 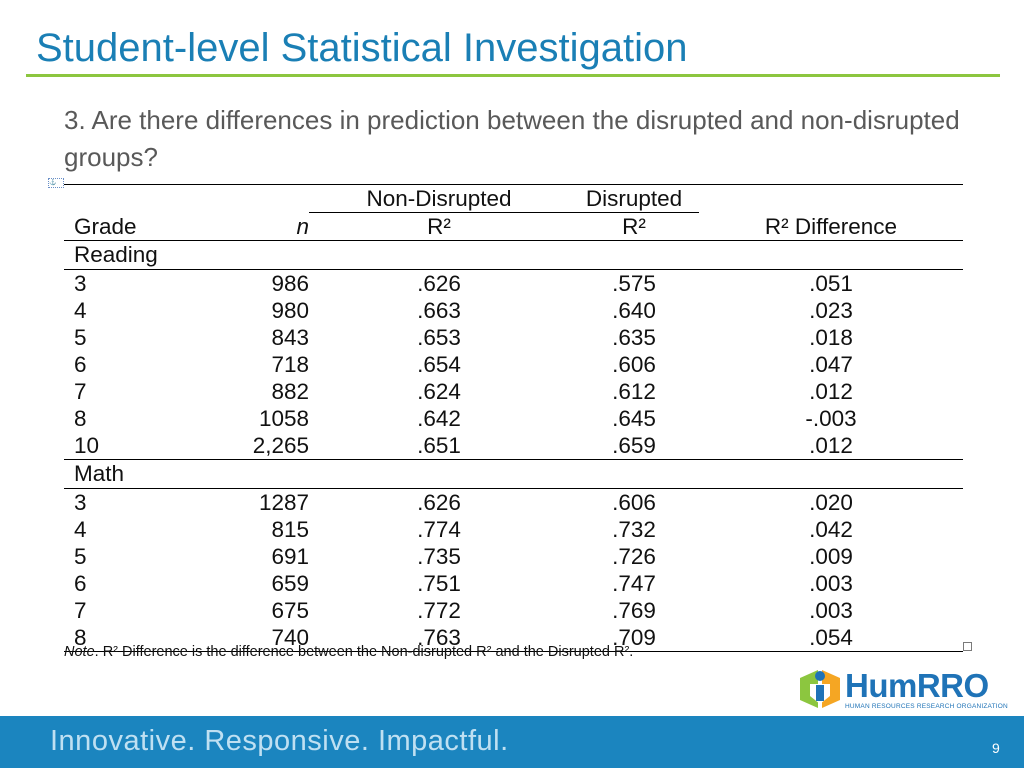 I want to click on header-d-r2: R², so click(x=634, y=226).